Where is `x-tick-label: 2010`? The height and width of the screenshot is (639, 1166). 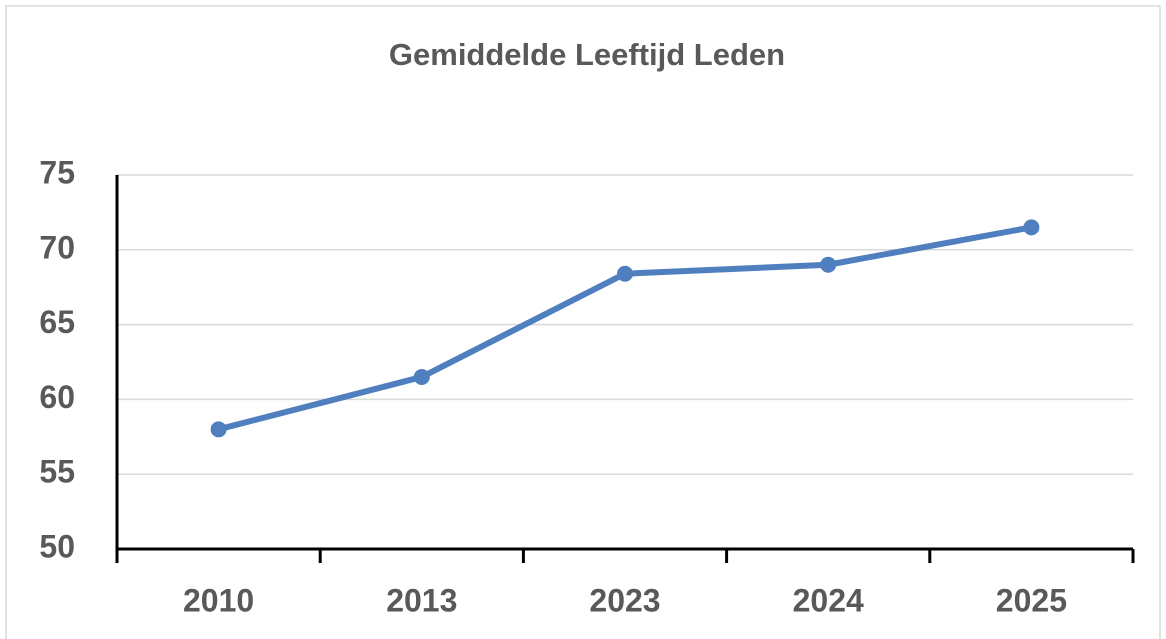
x-tick-label: 2010 is located at coordinates (218, 600).